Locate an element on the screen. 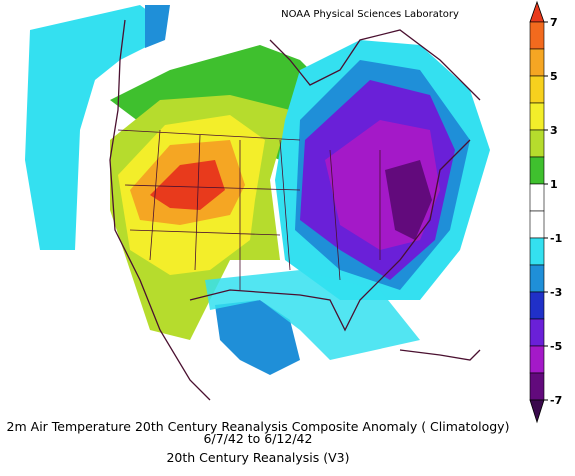 This screenshot has width=575, height=476. colorbar-tick-label: -5 is located at coordinates (556, 346).